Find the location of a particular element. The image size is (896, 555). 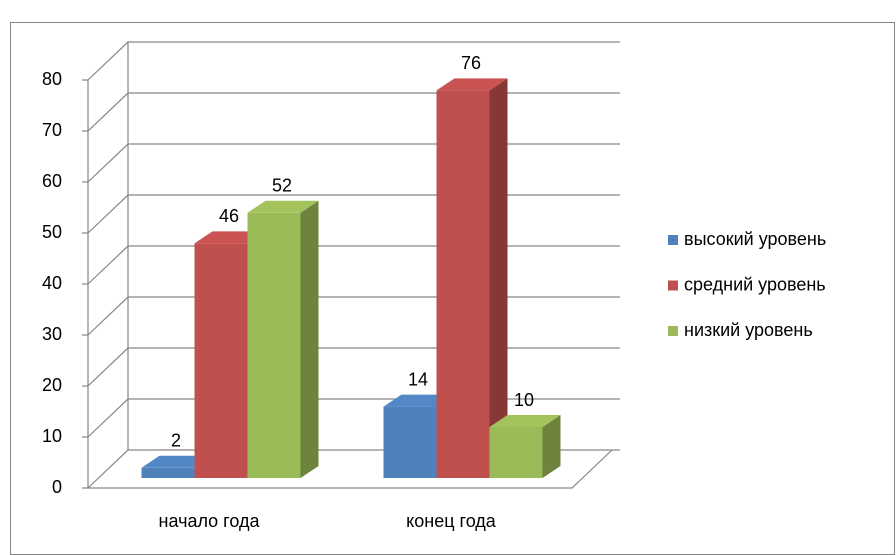

y-tick-label: 10 is located at coordinates (52, 436).